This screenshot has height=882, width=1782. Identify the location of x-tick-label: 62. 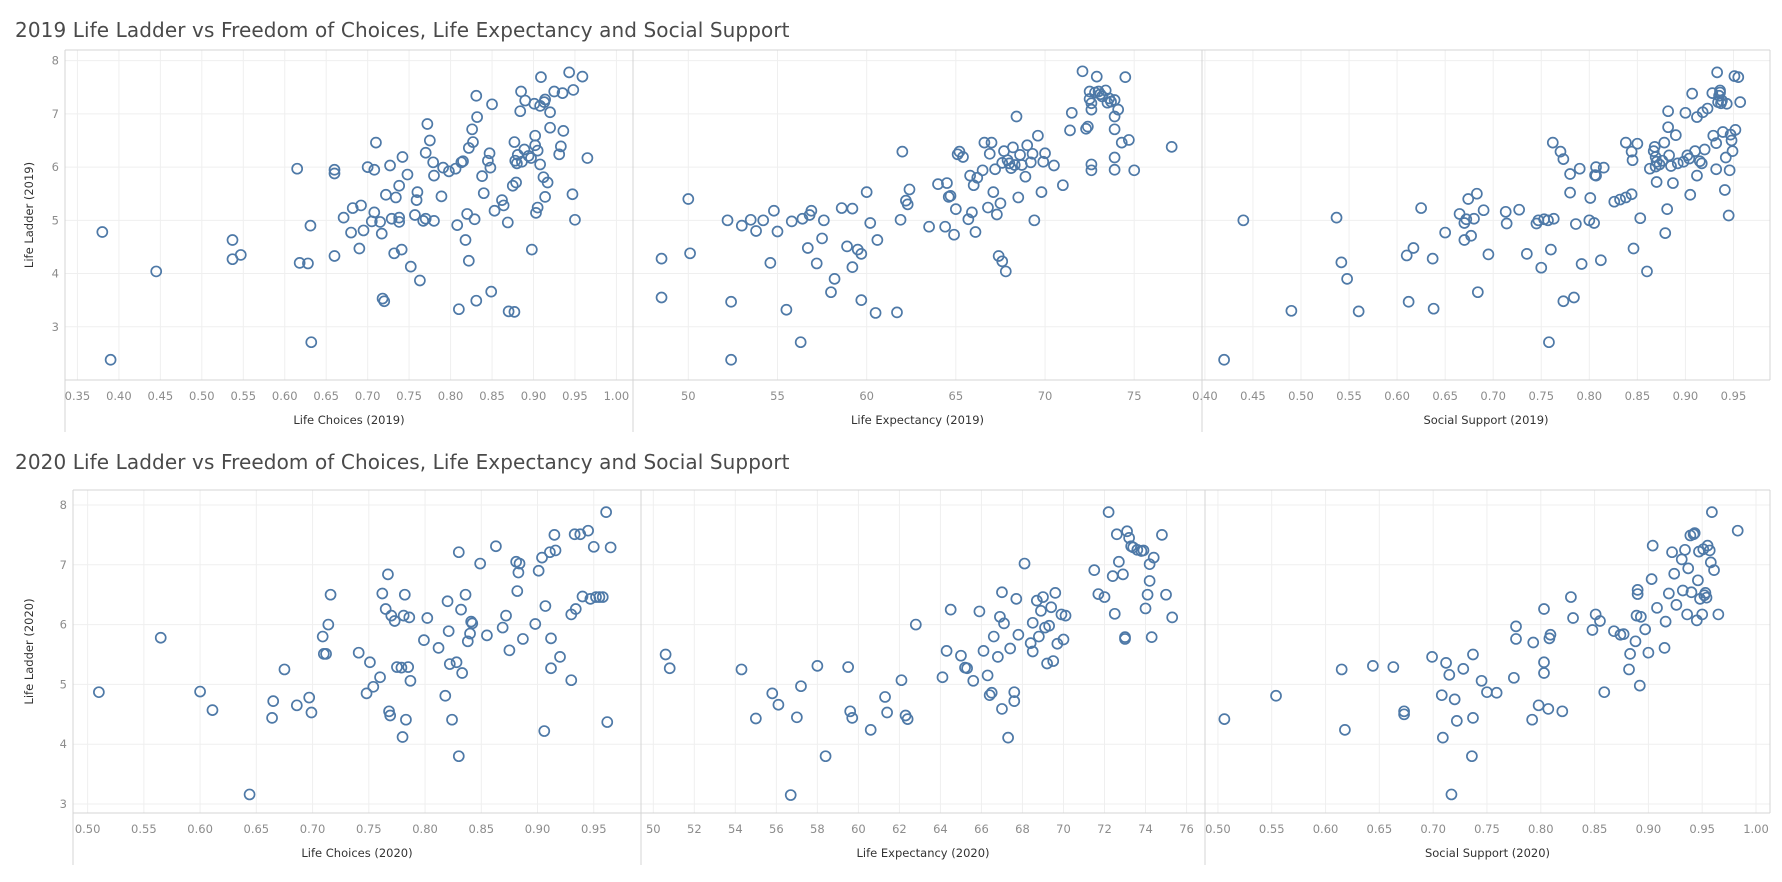
(899, 829).